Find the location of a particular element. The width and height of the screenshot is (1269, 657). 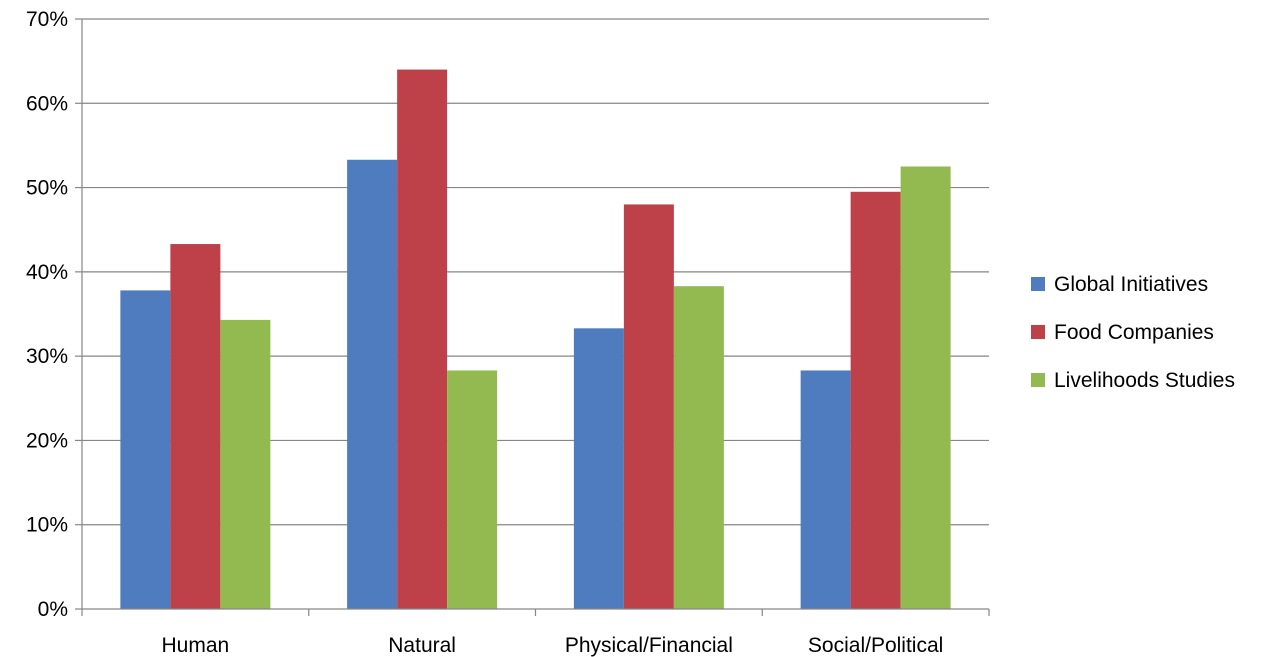

y-tick-label: 20% is located at coordinates (47, 440).